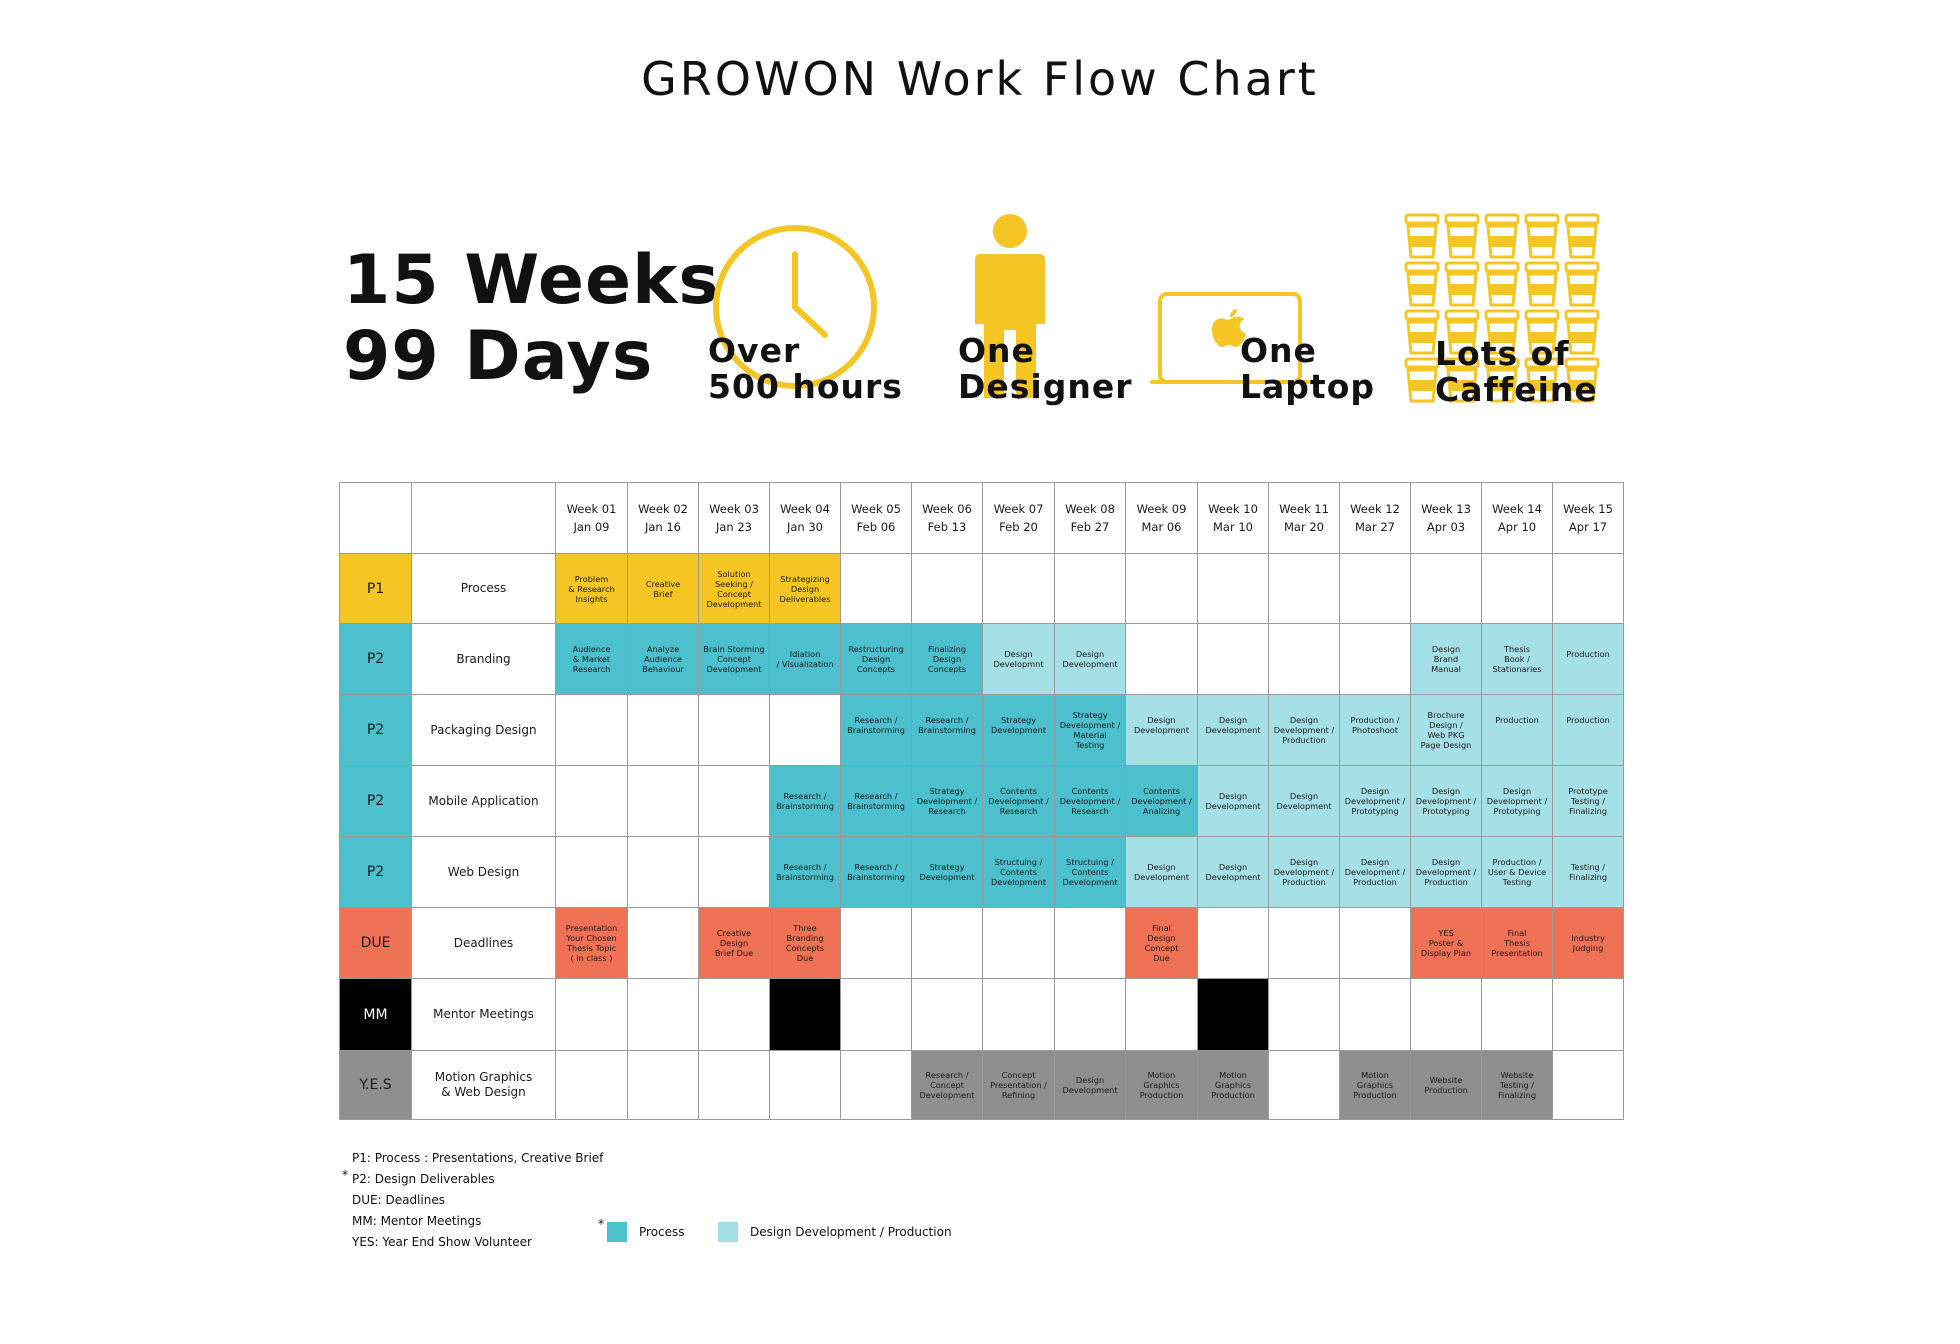 This screenshot has width=1960, height=1344. Describe the element at coordinates (947, 659) in the screenshot. I see `schedule-cell: Finalizing Design Concepts` at that location.